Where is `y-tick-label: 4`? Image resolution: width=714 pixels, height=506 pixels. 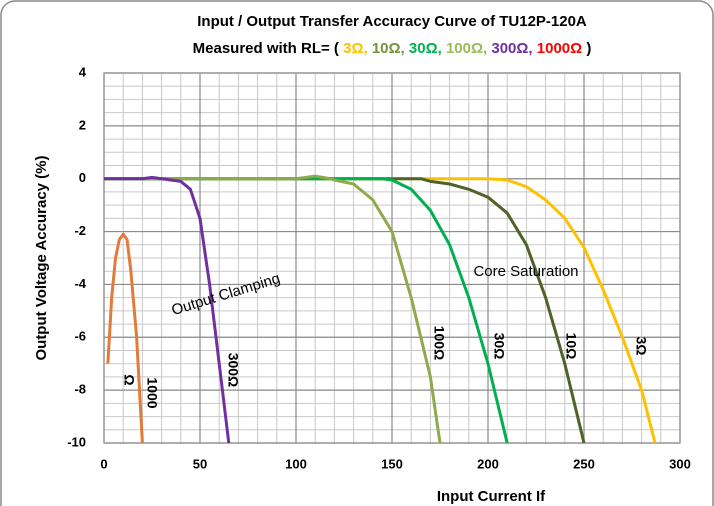
y-tick-label: 4 is located at coordinates (83, 71).